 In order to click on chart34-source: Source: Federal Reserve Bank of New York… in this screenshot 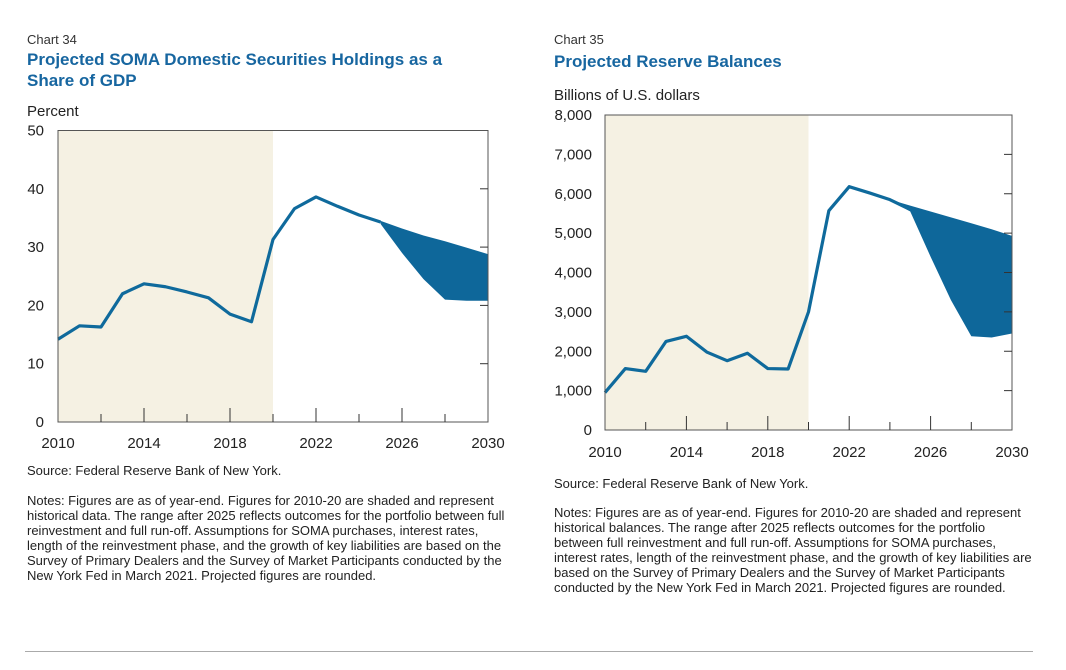, I will do `click(154, 470)`.